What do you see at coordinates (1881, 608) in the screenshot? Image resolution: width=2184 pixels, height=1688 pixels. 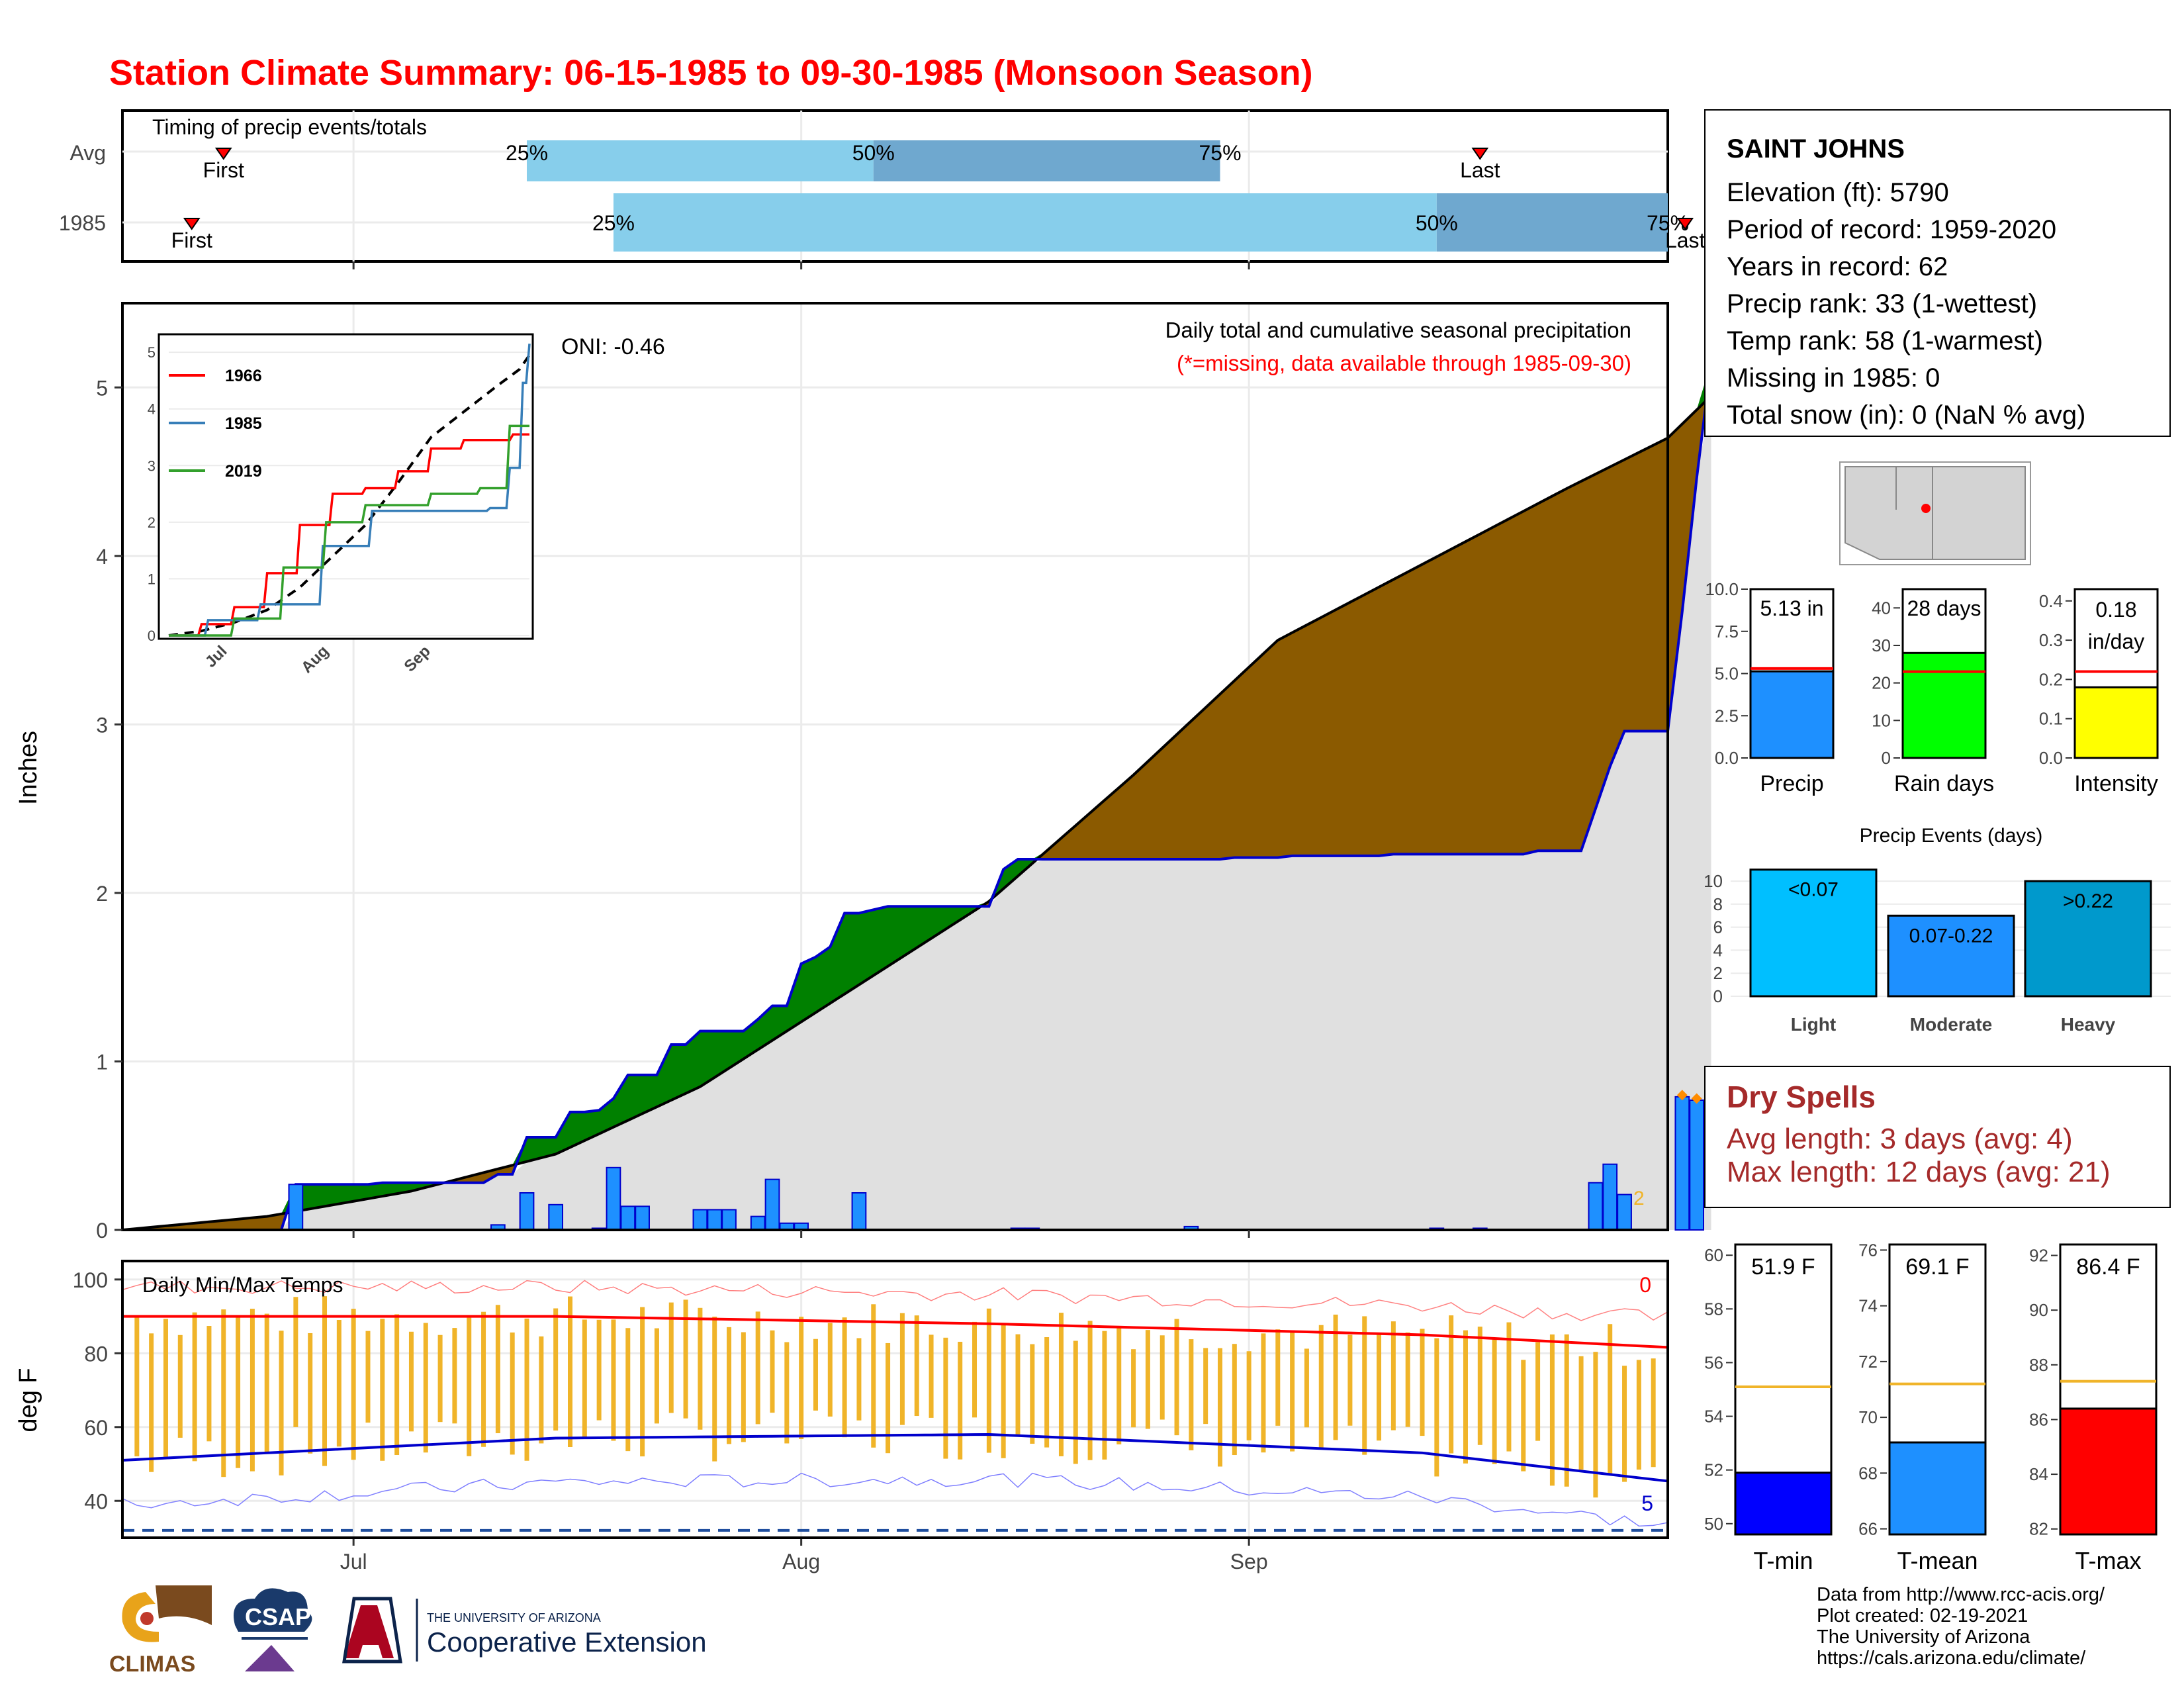 I see `mini-precip-tick-label: 40` at bounding box center [1881, 608].